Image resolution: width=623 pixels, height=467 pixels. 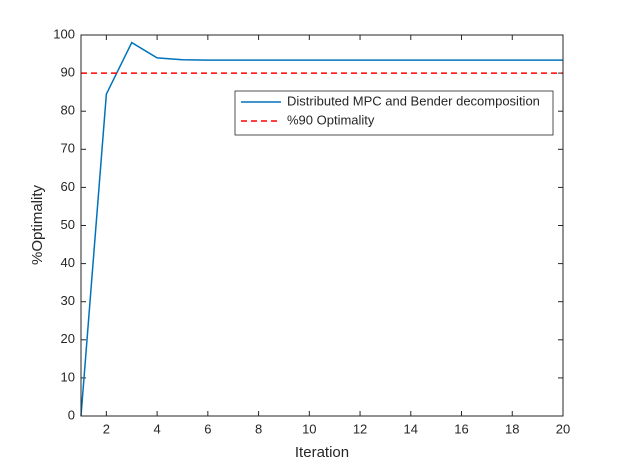 I want to click on x-tick-label: 16, so click(x=461, y=428).